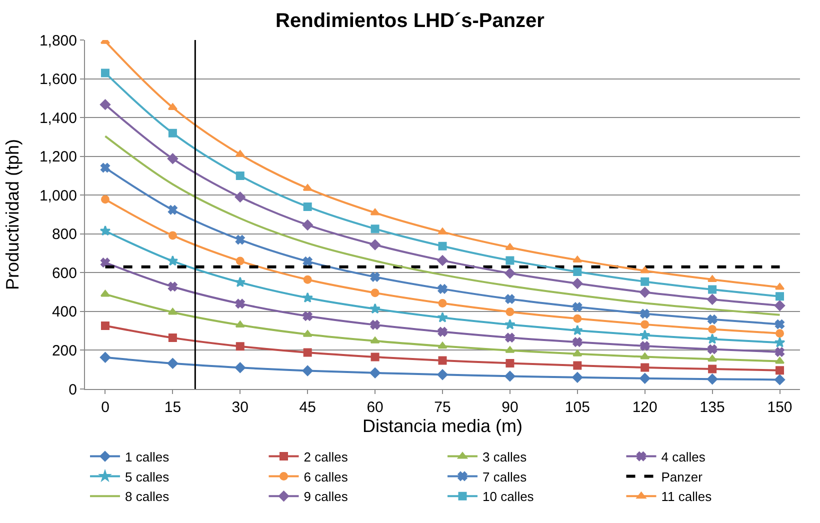 The height and width of the screenshot is (523, 820). Describe the element at coordinates (58, 41) in the screenshot. I see `y-tick-label: 1,800` at that location.